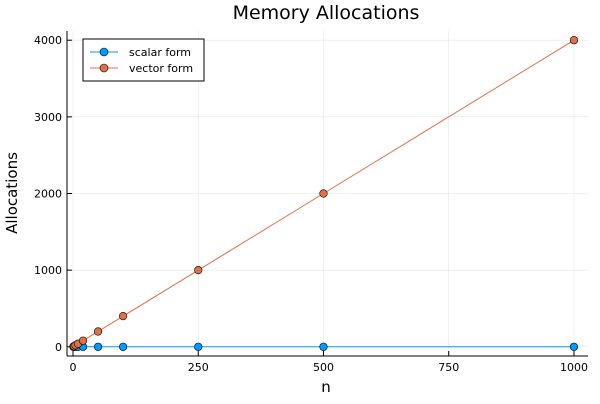 The width and height of the screenshot is (600, 404). Describe the element at coordinates (48, 40) in the screenshot. I see `y-tick-label: 4000` at that location.